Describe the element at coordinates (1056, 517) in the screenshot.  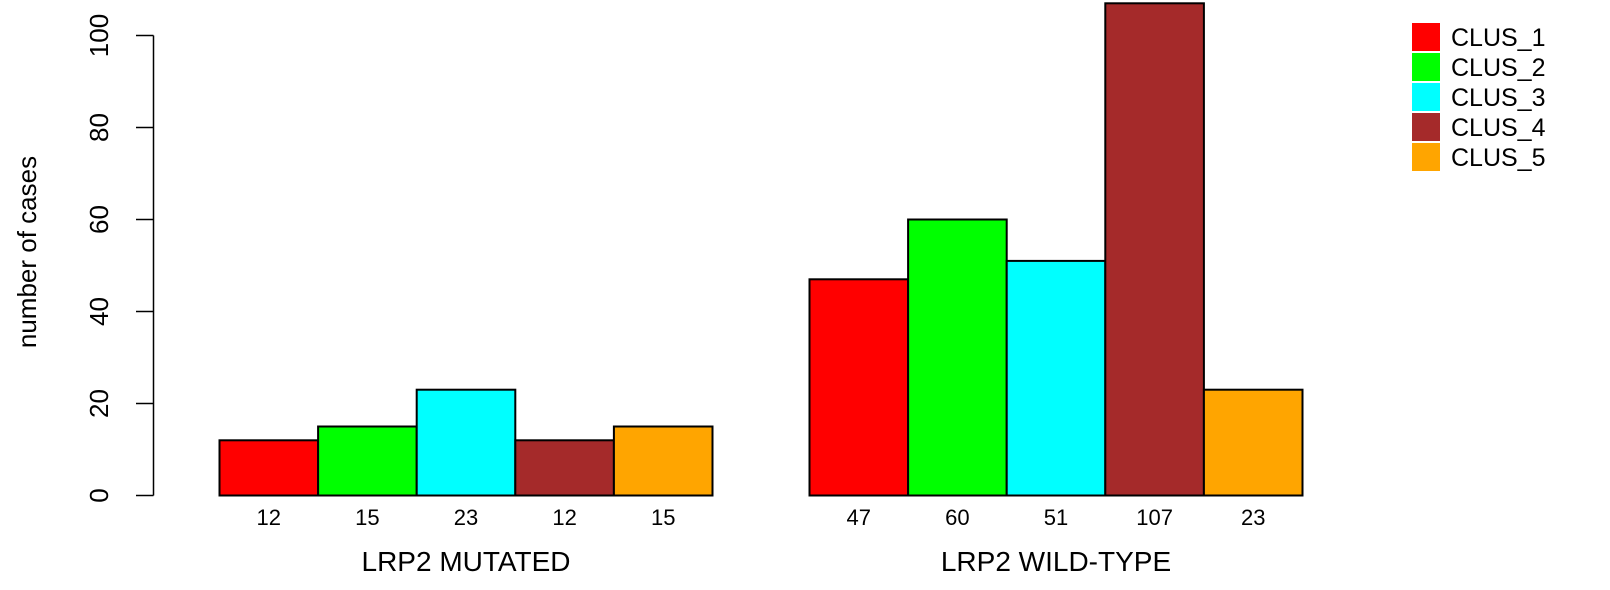
I see `bar-value-label: 51` at that location.